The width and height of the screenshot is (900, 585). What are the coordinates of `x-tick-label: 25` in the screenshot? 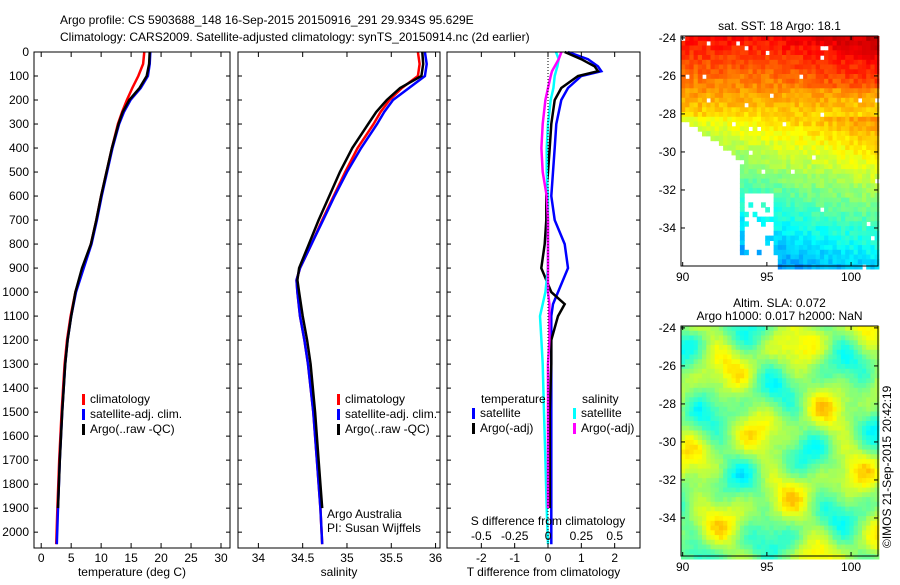 It's located at (191, 558).